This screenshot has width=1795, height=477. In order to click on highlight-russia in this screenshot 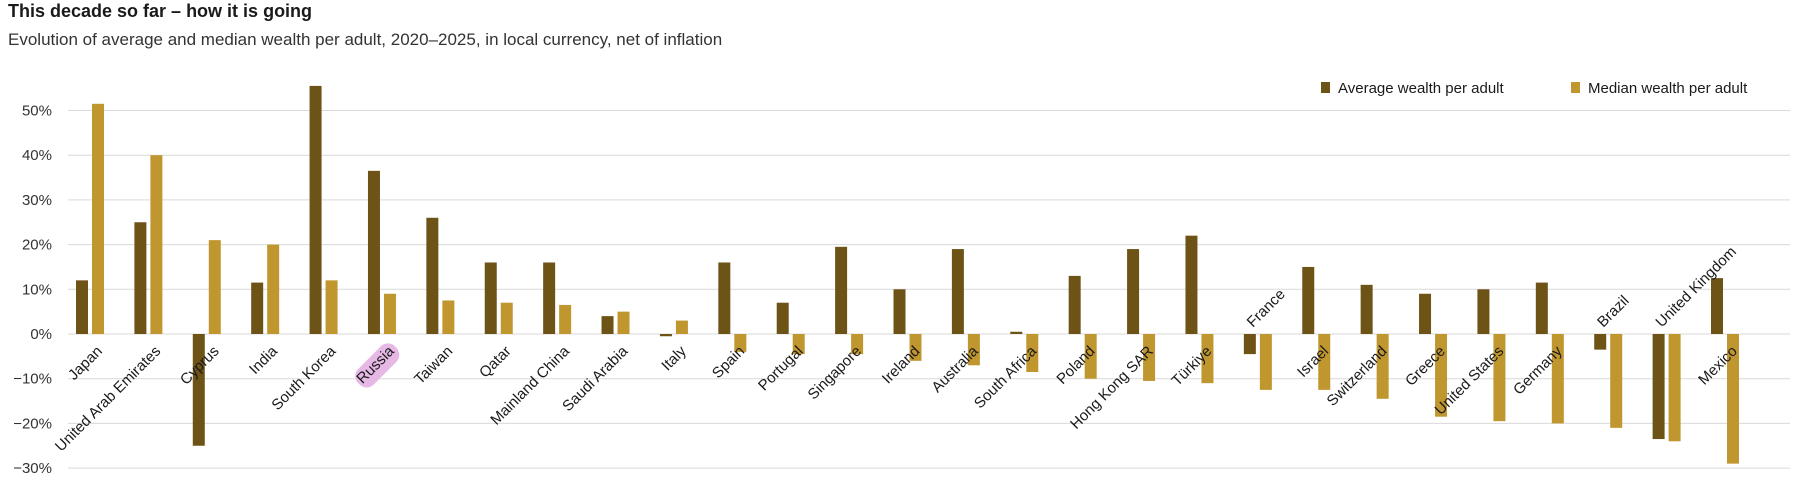, I will do `click(377, 365)`.